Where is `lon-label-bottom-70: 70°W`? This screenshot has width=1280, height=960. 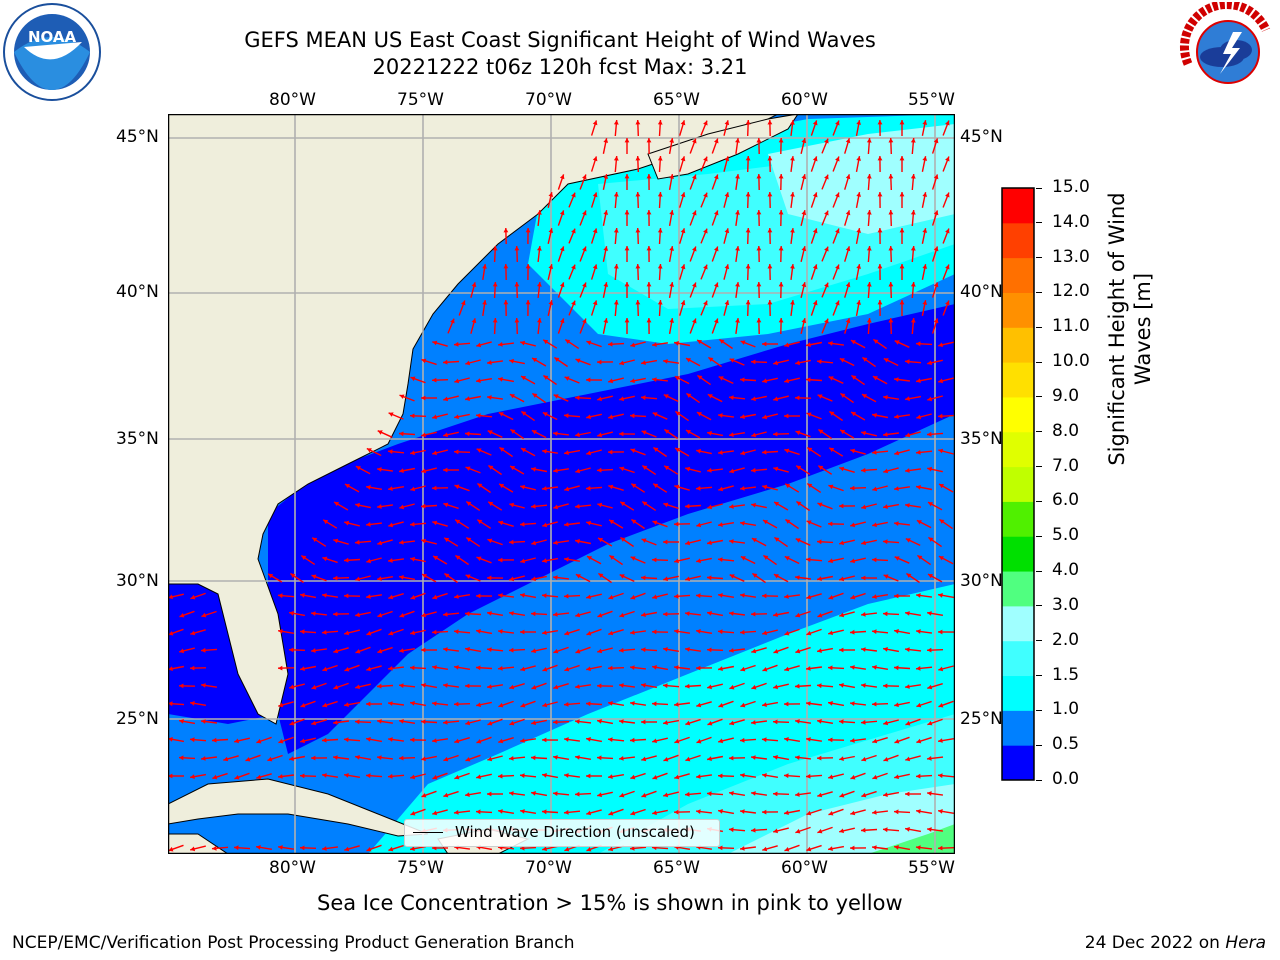 lon-label-bottom-70: 70°W is located at coordinates (548, 868).